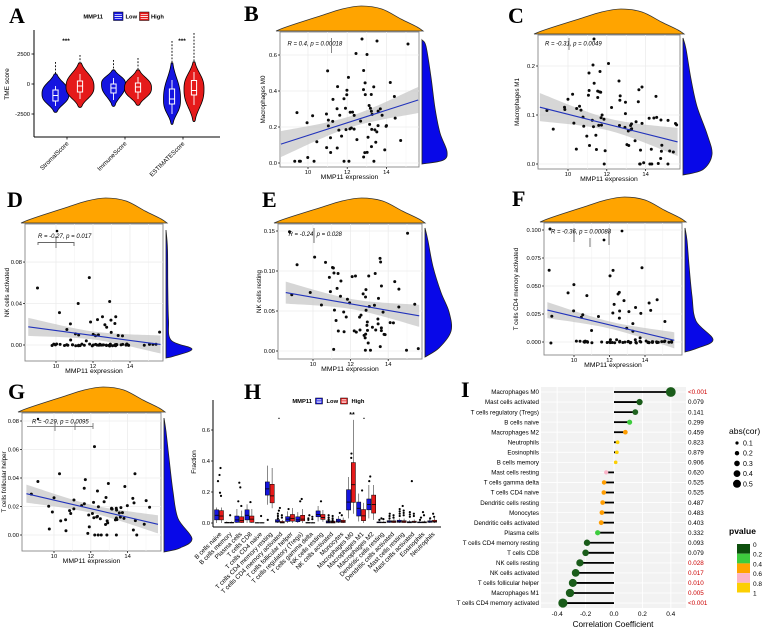 The image size is (768, 634). I want to click on svg-text: 0.017, so click(696, 573).